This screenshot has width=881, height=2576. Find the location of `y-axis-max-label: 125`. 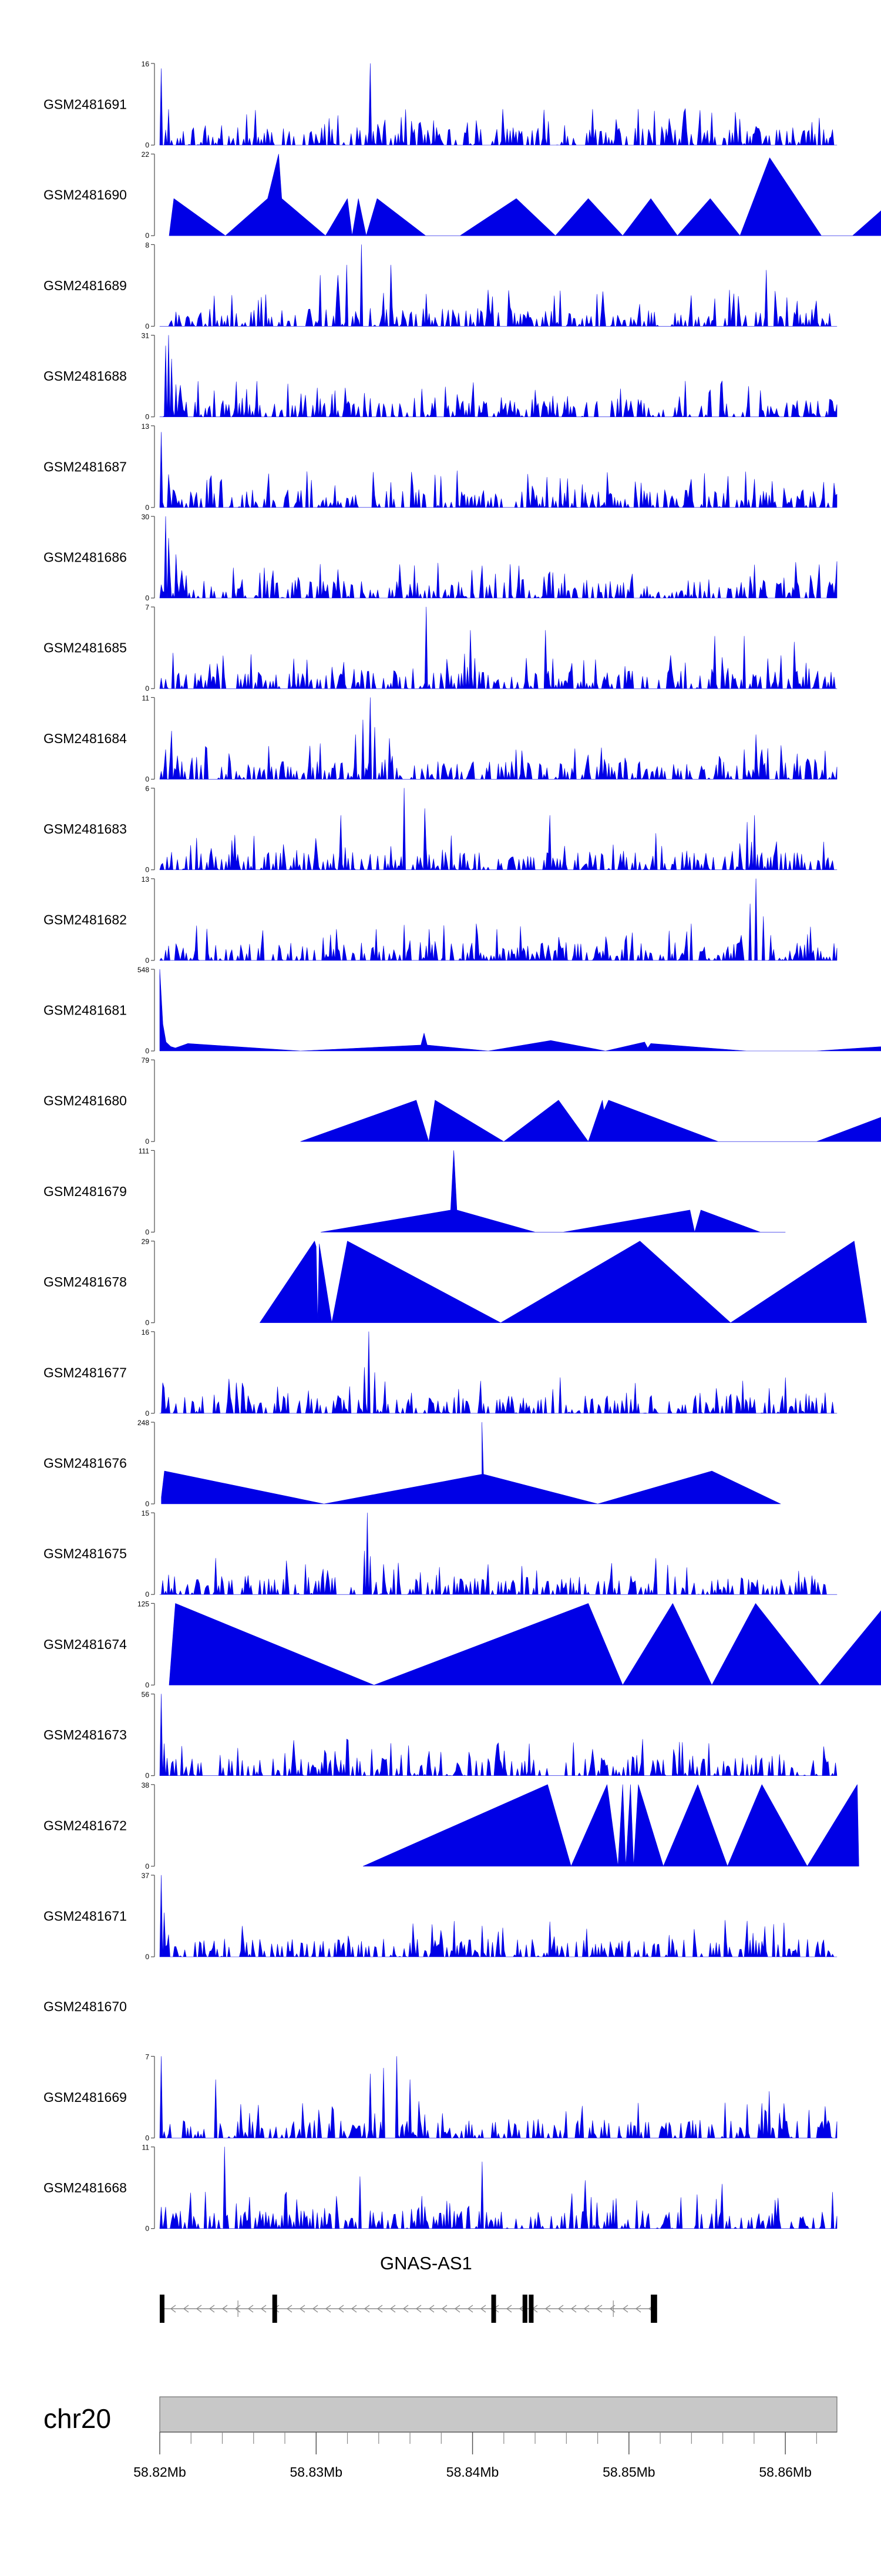

y-axis-max-label: 125 is located at coordinates (143, 1604).